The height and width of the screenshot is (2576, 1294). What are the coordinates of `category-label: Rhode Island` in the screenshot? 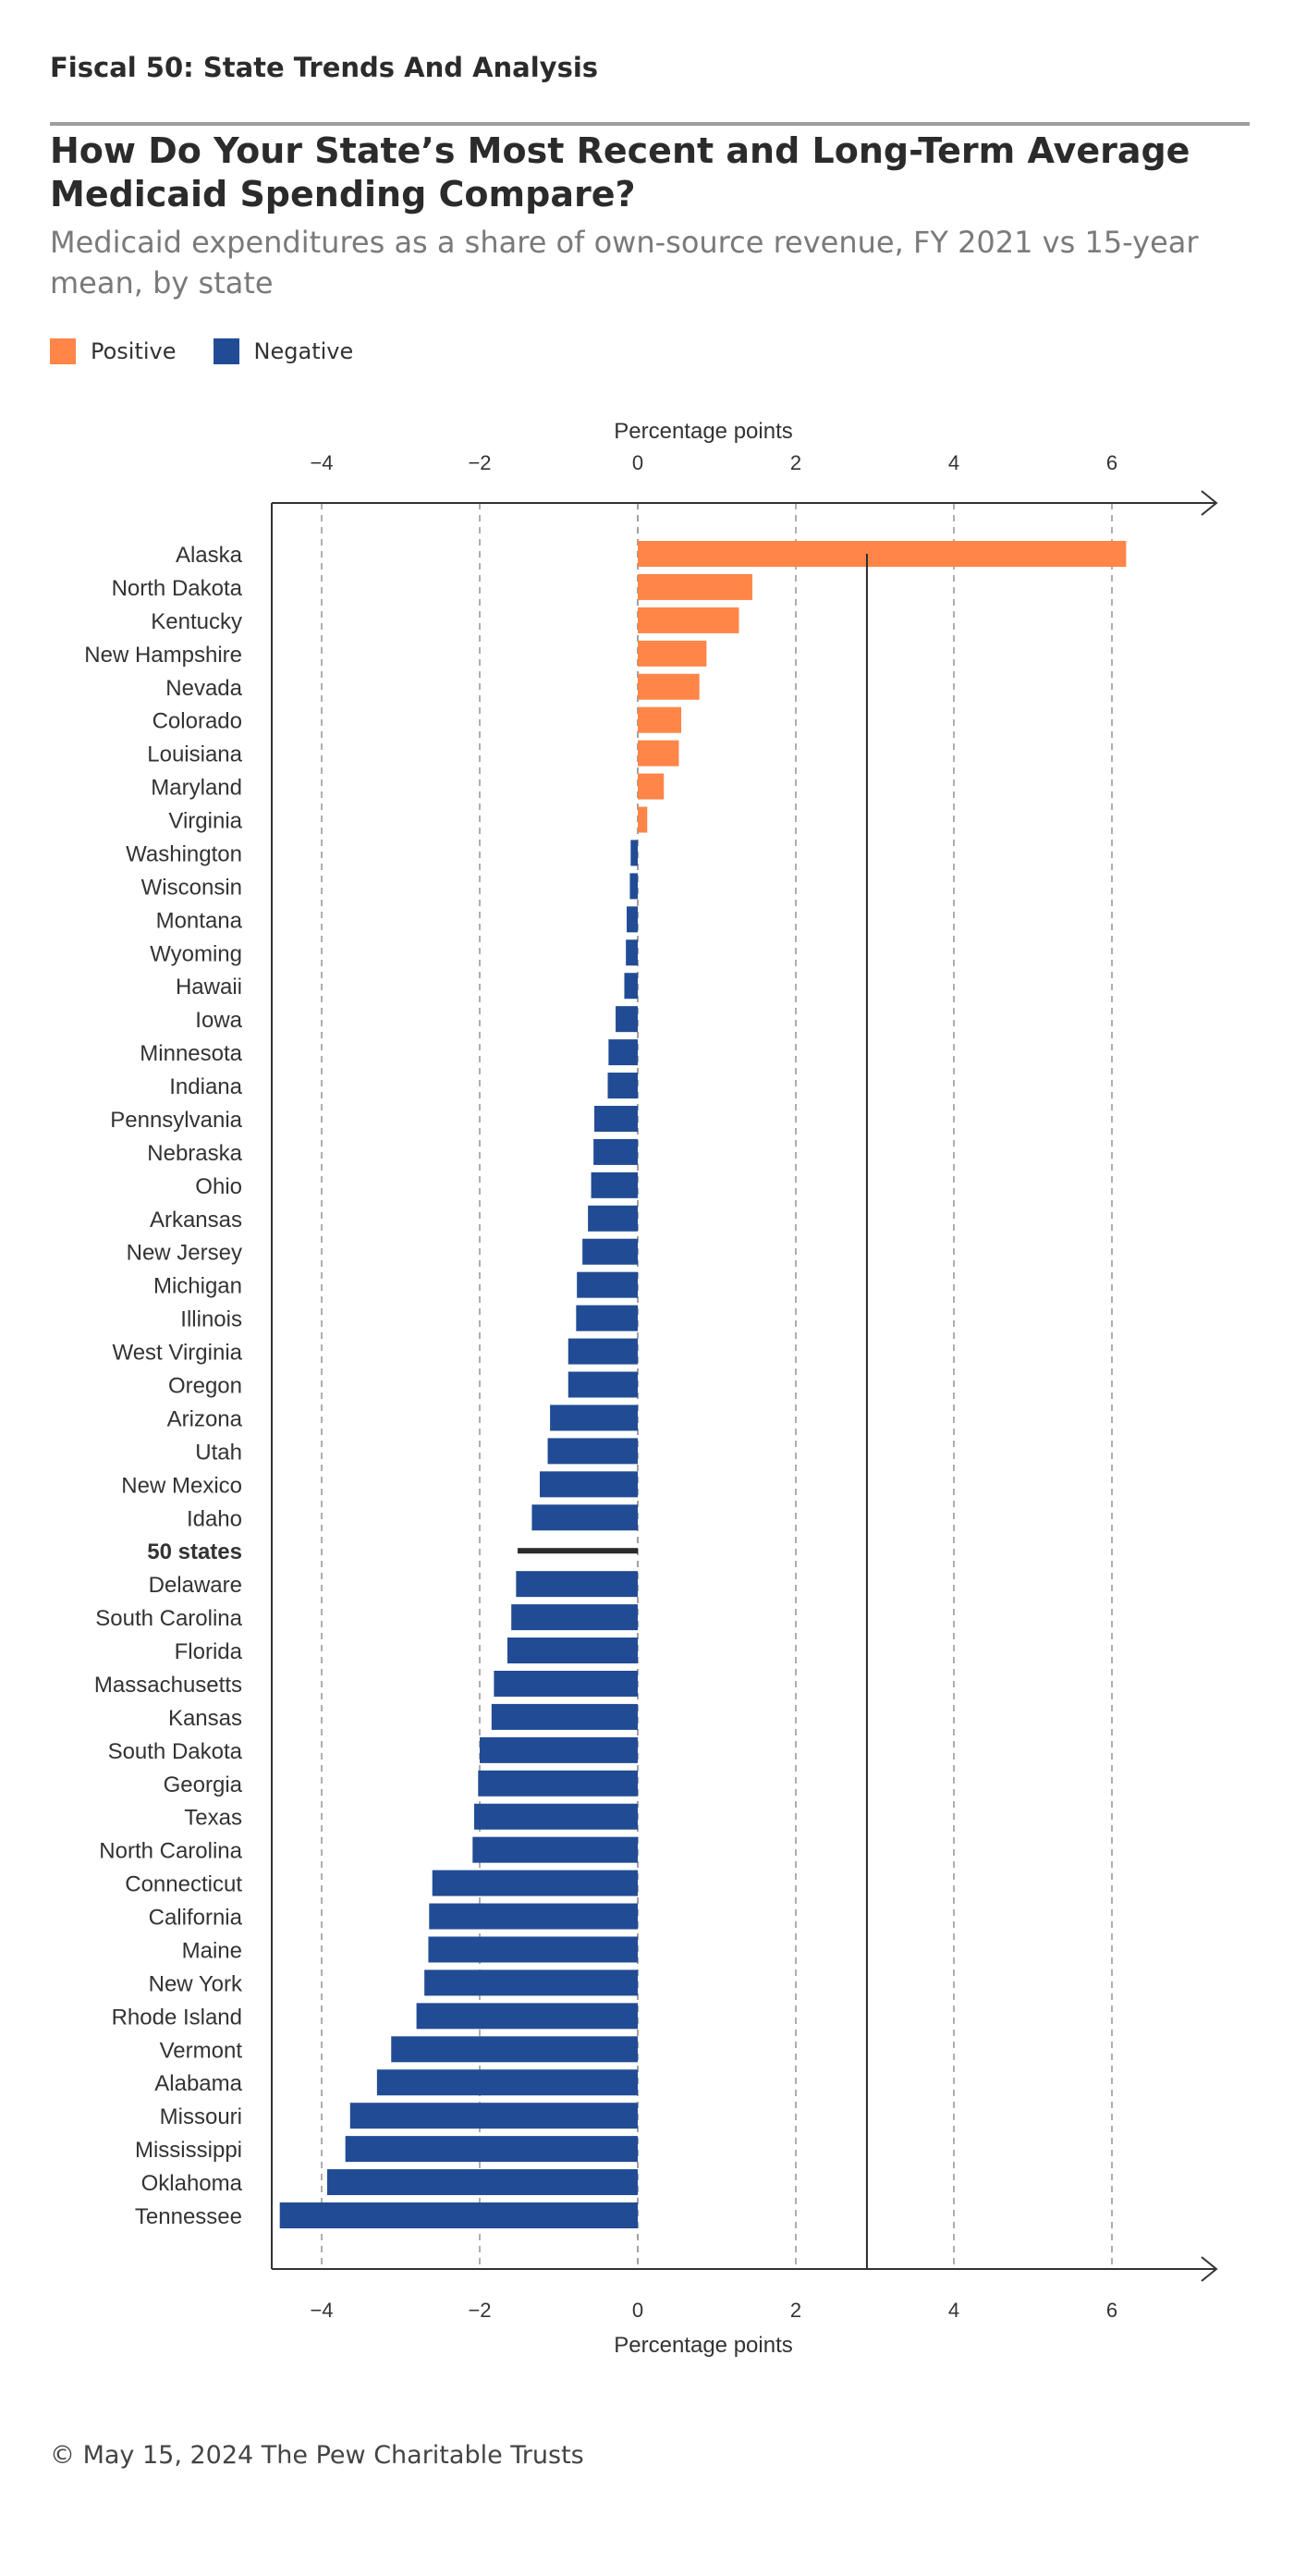 It's located at (177, 2017).